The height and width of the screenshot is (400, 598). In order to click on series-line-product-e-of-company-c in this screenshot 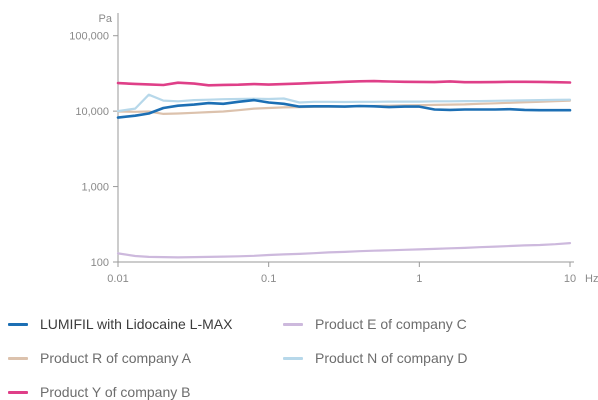, I will do `click(344, 250)`.